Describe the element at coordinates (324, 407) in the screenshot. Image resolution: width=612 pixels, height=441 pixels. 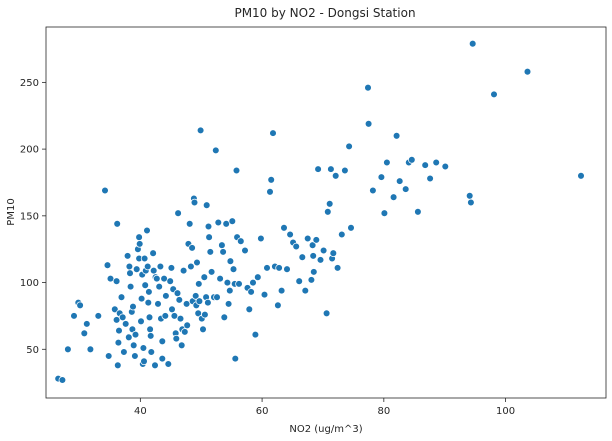
I see `x-axis: 40 60 80 100` at that location.